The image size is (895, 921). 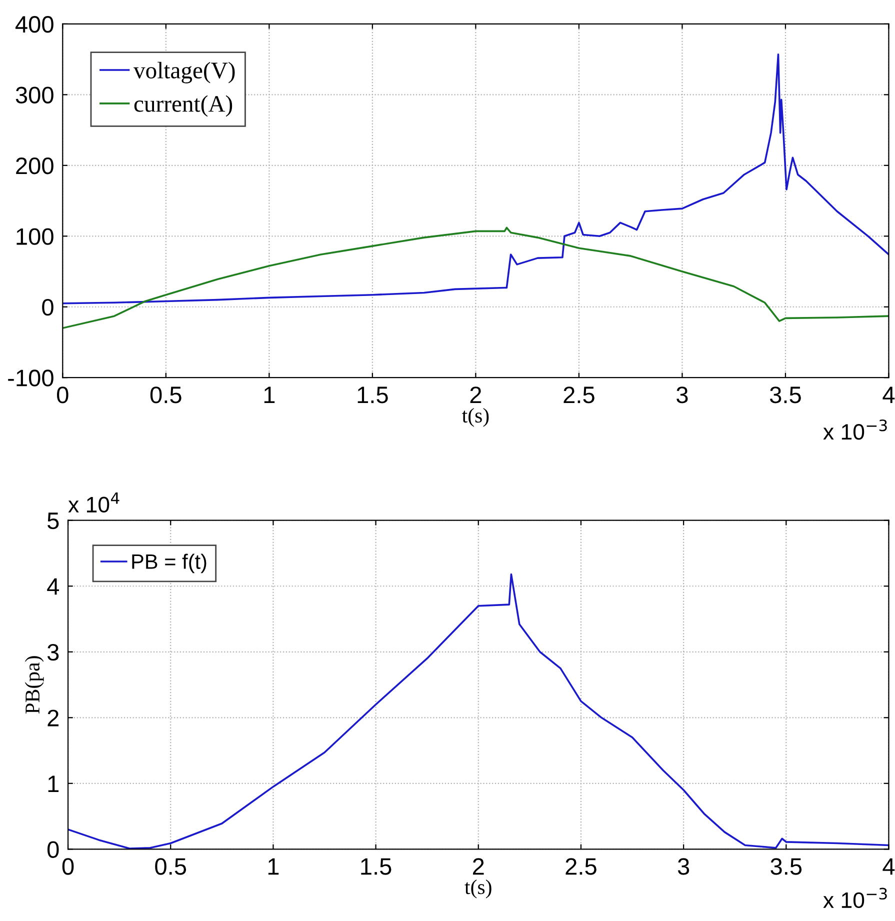 I want to click on y-tick-label: 3, so click(x=53, y=652).